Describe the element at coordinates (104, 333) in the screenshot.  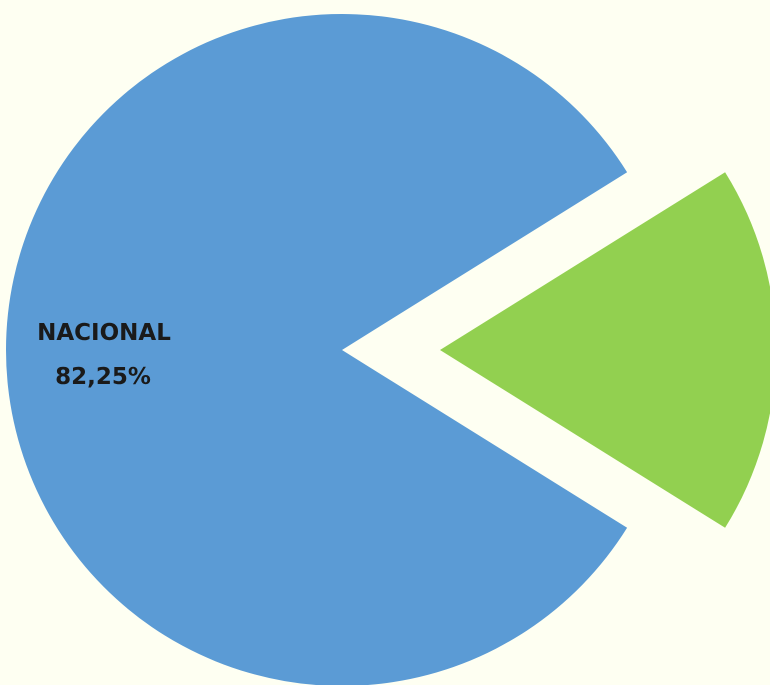
I see `slice-label-nacional-name: NACIONAL` at that location.